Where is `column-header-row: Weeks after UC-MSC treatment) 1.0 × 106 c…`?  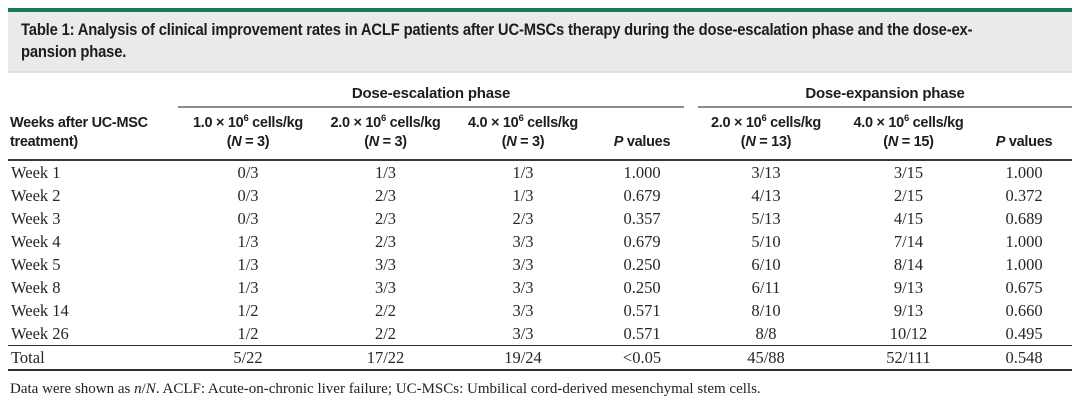 column-header-row: Weeks after UC-MSC treatment) 1.0 × 106 c… is located at coordinates (540, 134).